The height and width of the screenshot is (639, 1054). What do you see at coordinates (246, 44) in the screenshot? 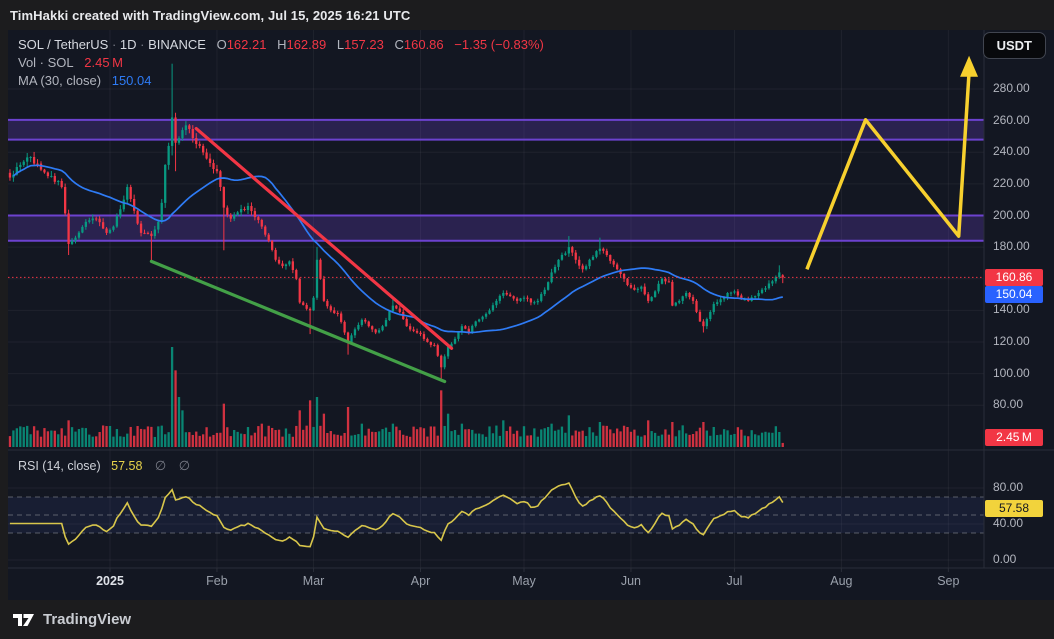
I see `open-value: 162.21` at bounding box center [246, 44].